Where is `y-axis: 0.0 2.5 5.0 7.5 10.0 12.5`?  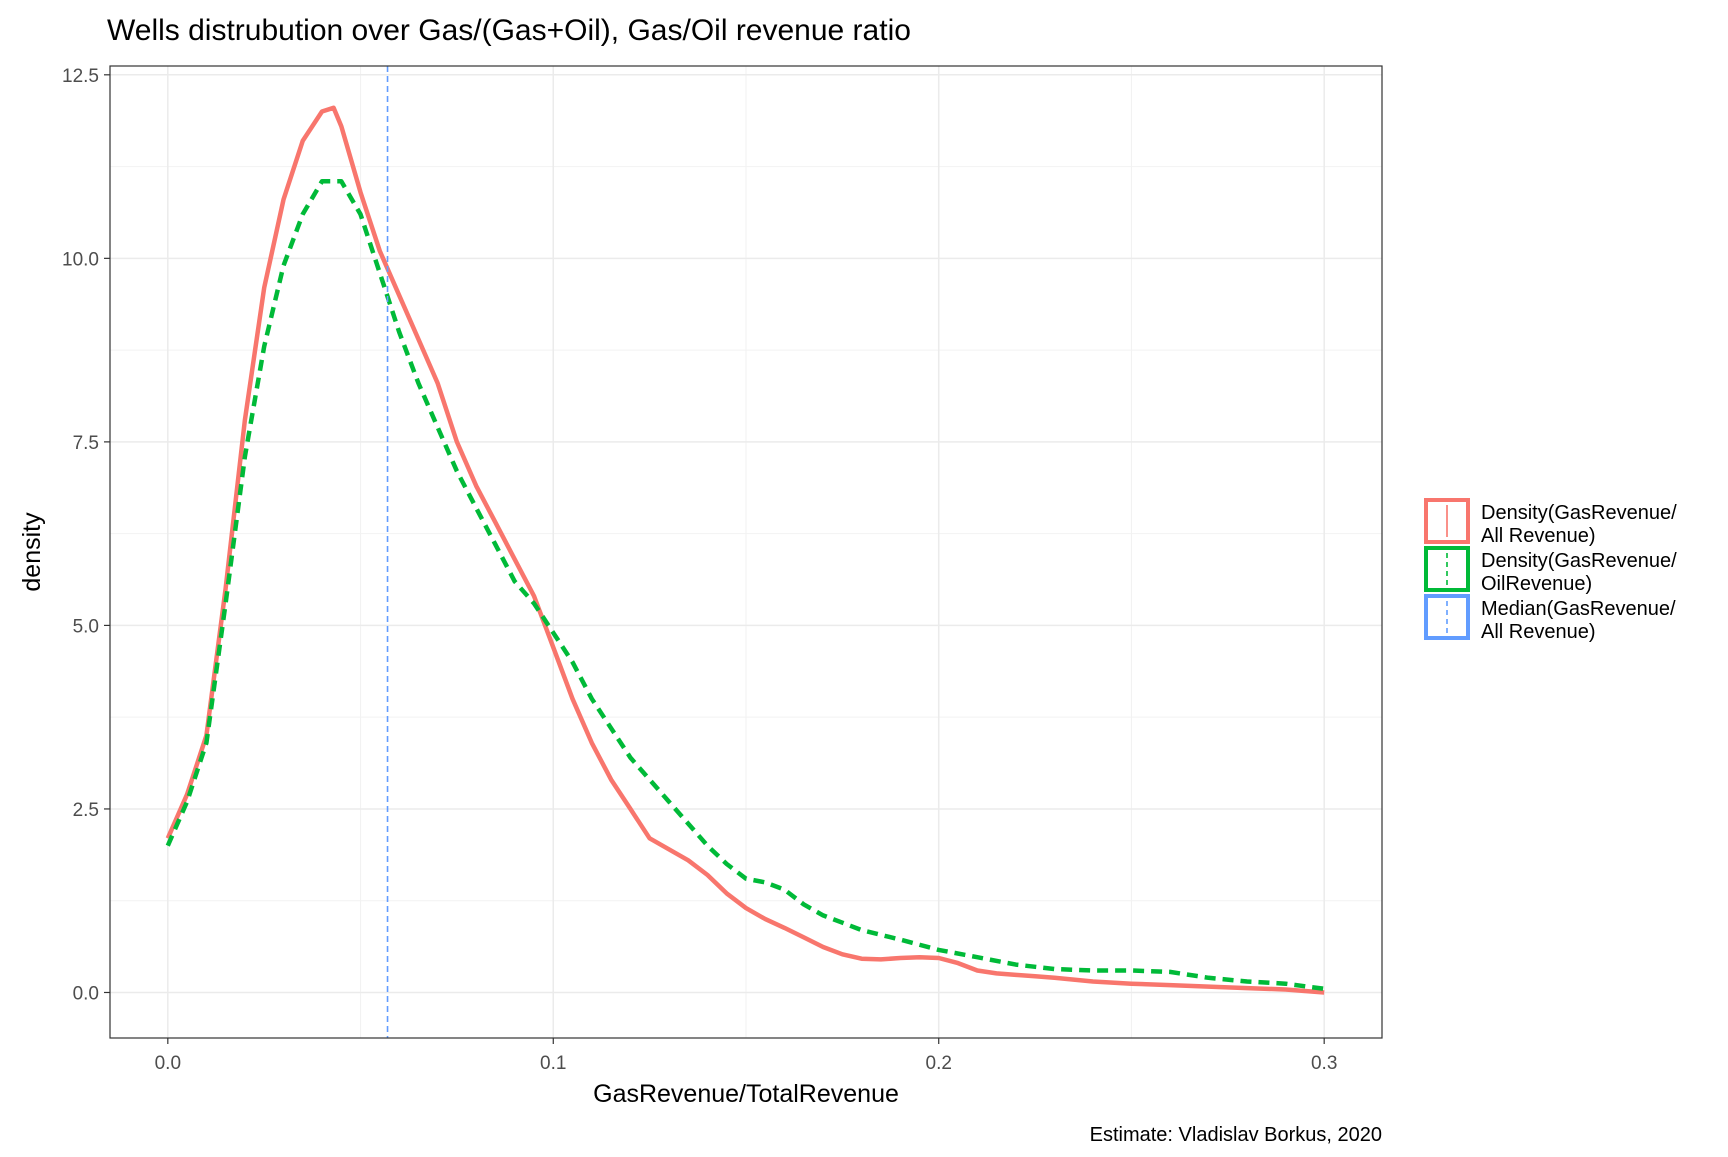
y-axis: 0.0 2.5 5.0 7.5 10.0 12.5 is located at coordinates (86, 535).